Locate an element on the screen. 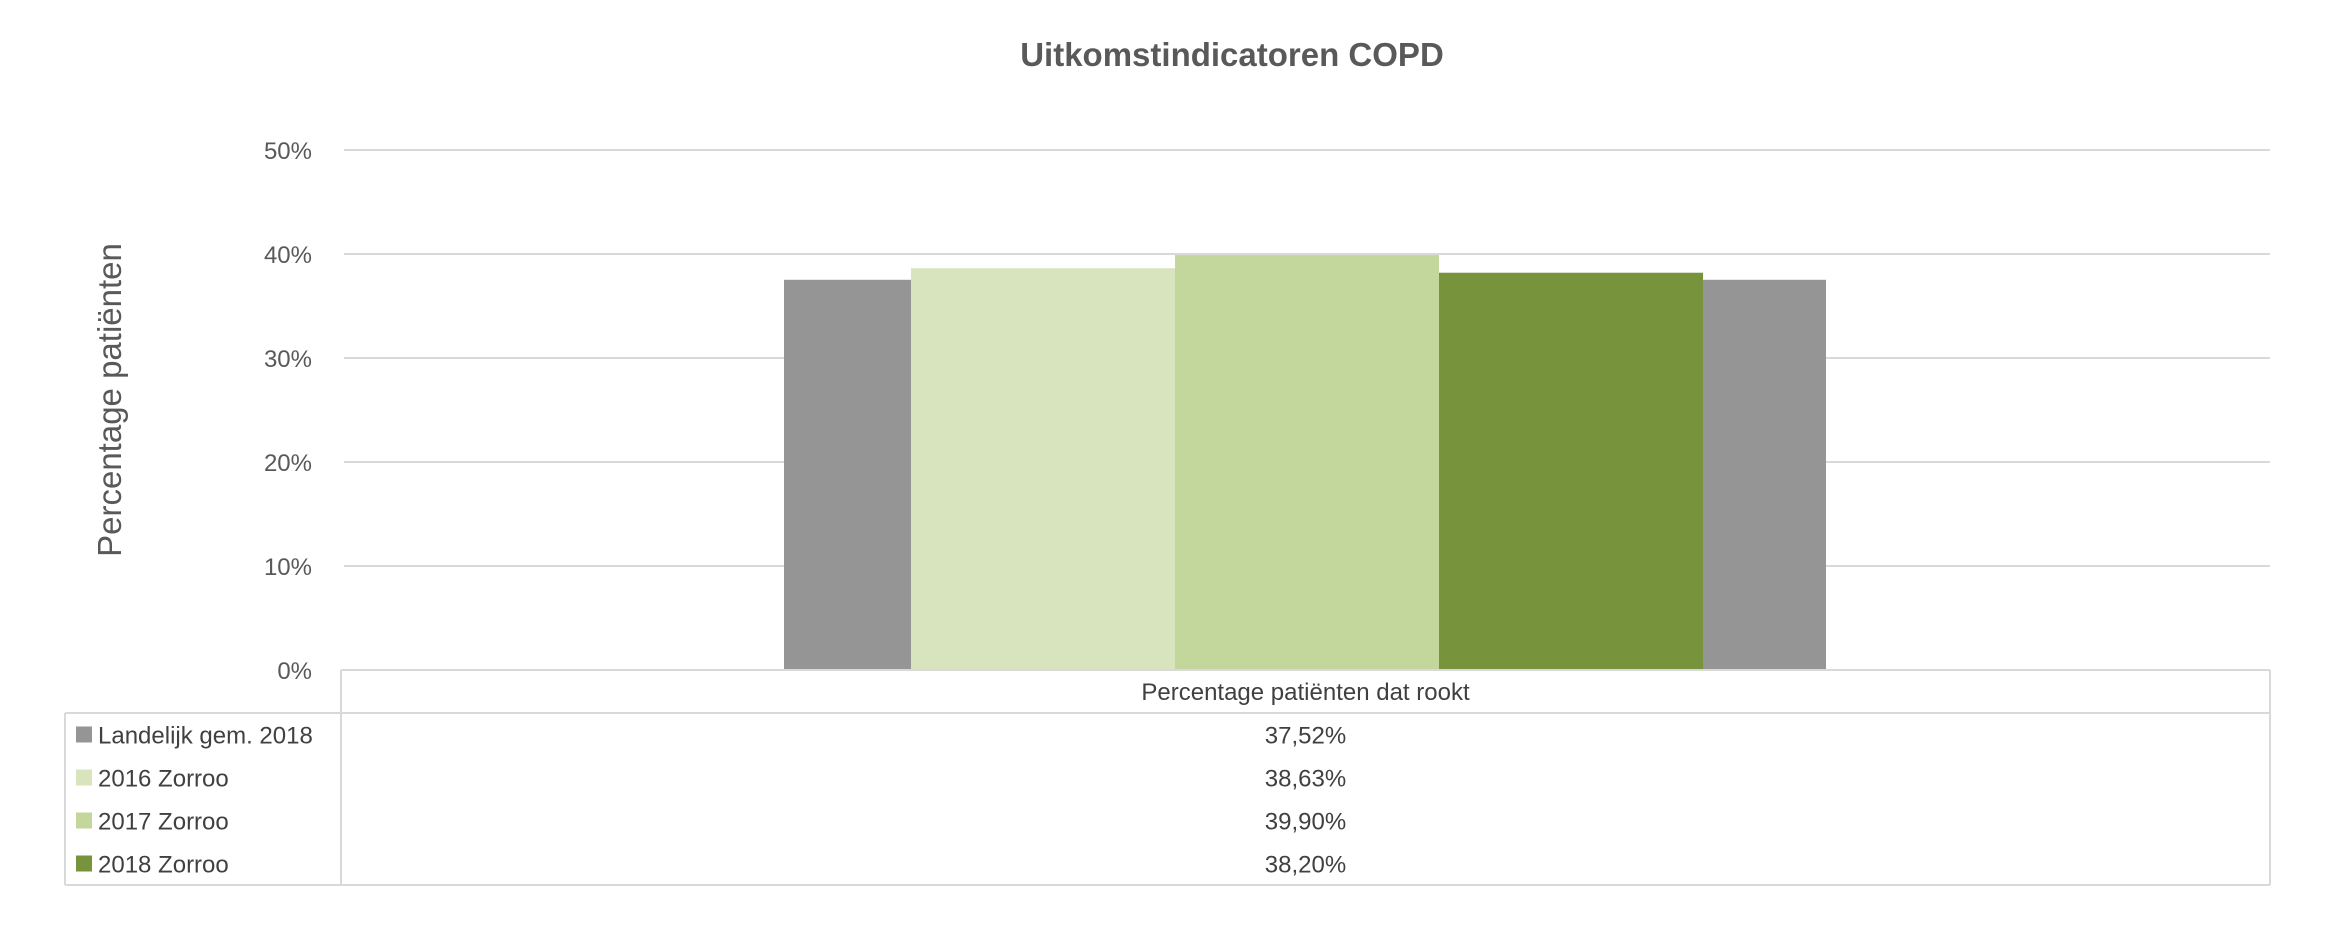  bar-2016-zorroo is located at coordinates (1043, 469).